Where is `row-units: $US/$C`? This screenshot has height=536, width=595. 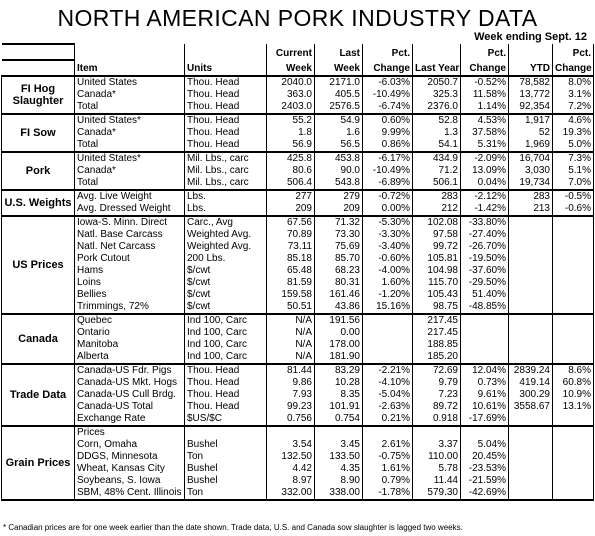
row-units: $US/$C is located at coordinates (225, 420).